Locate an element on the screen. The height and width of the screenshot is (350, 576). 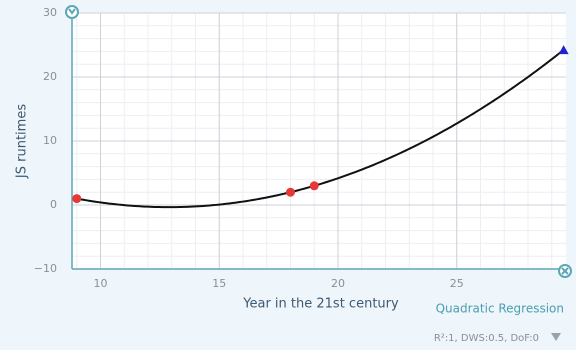
x-axis-badge is located at coordinates (565, 271).